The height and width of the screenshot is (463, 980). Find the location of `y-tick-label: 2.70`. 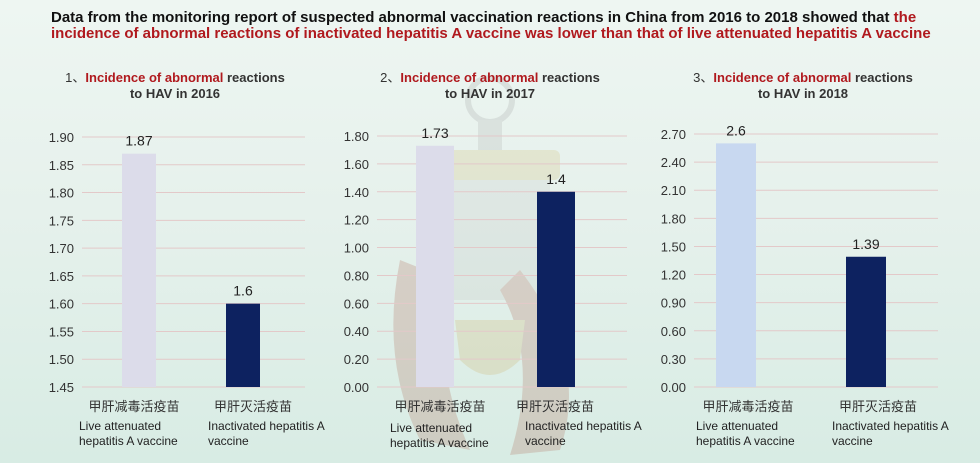

y-tick-label: 2.70 is located at coordinates (673, 134).